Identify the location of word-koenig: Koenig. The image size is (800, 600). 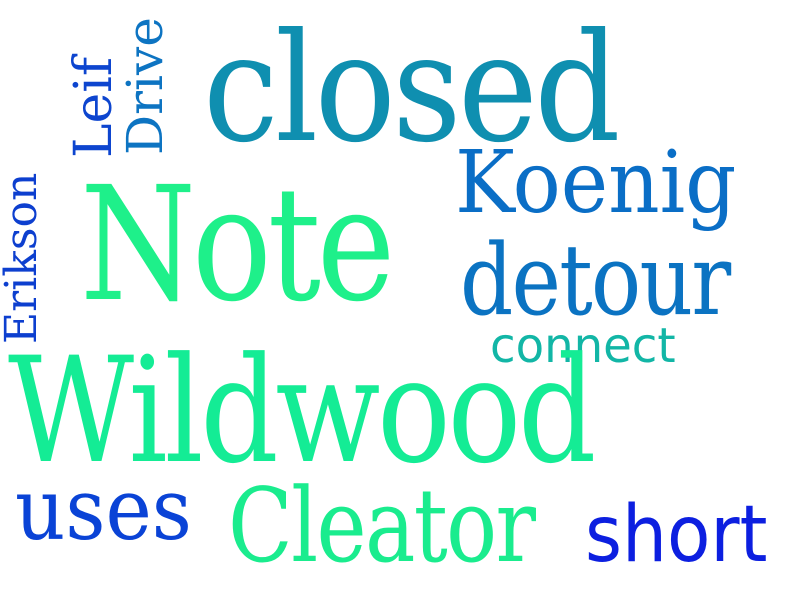
(596, 183).